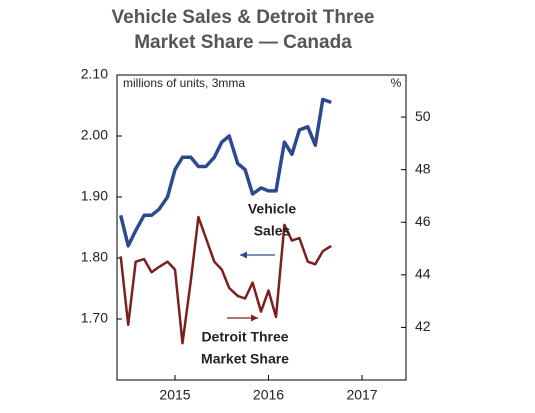 The height and width of the screenshot is (413, 535). I want to click on y-axis-label: millions of units, 3mma, so click(184, 83).